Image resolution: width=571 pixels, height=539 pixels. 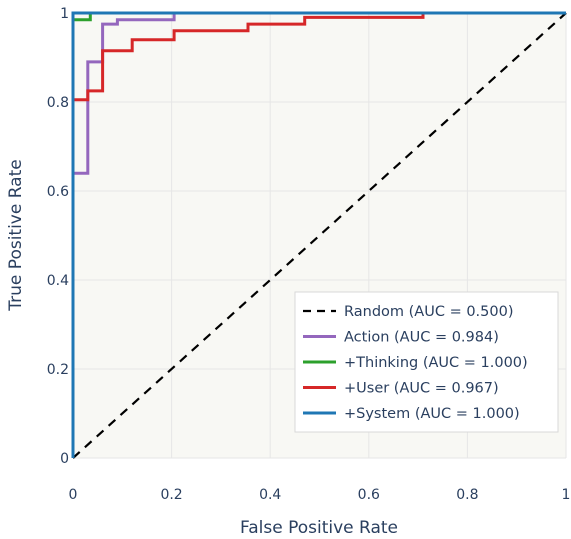 What do you see at coordinates (58, 192) in the screenshot?
I see `y-tick-label: 0.6` at bounding box center [58, 192].